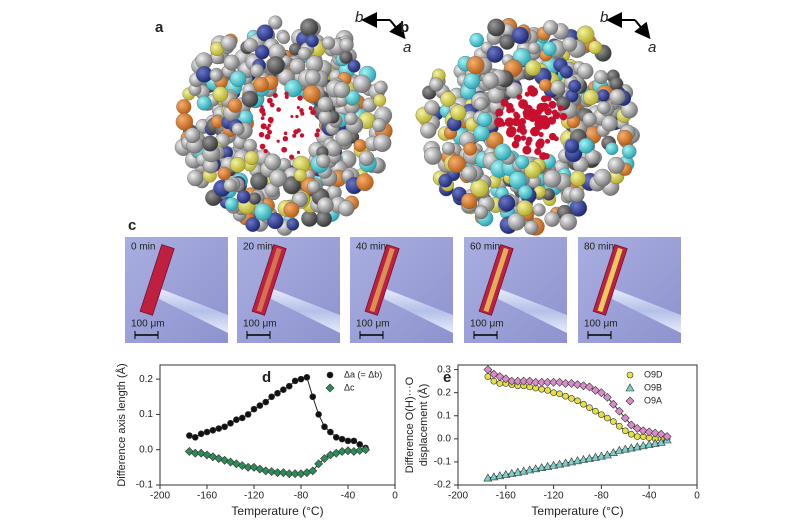  What do you see at coordinates (487, 324) in the screenshot?
I see `scale-label: 100 μm` at bounding box center [487, 324].